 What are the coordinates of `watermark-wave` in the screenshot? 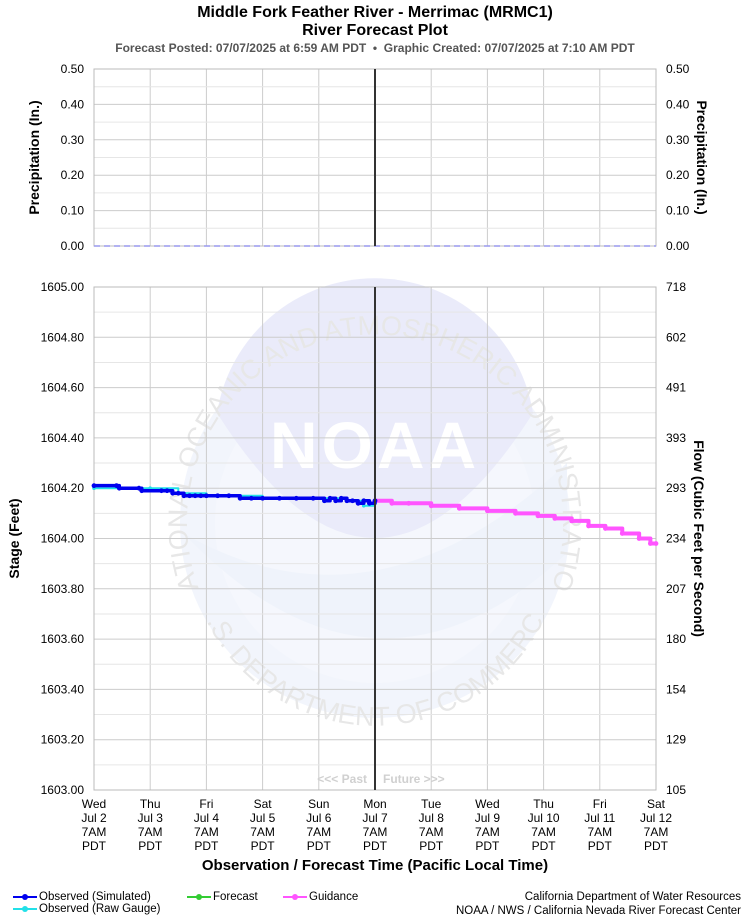 It's located at (375, 551).